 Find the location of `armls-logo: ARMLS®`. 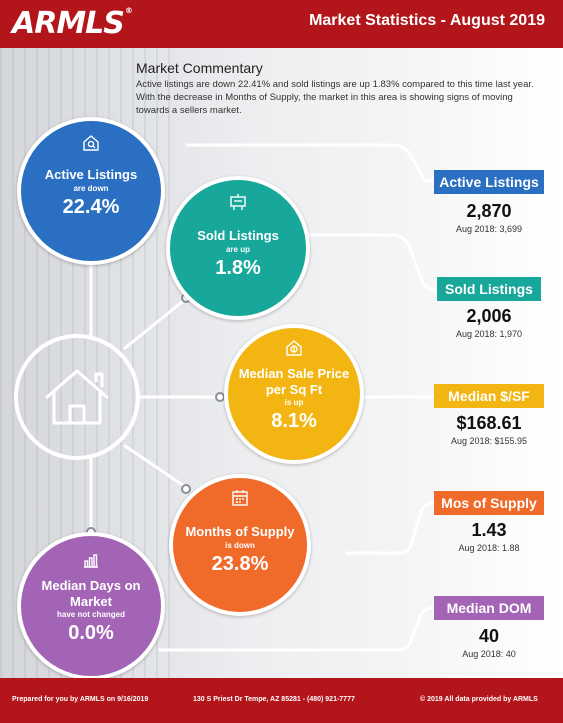

armls-logo: ARMLS® is located at coordinates (72, 23).